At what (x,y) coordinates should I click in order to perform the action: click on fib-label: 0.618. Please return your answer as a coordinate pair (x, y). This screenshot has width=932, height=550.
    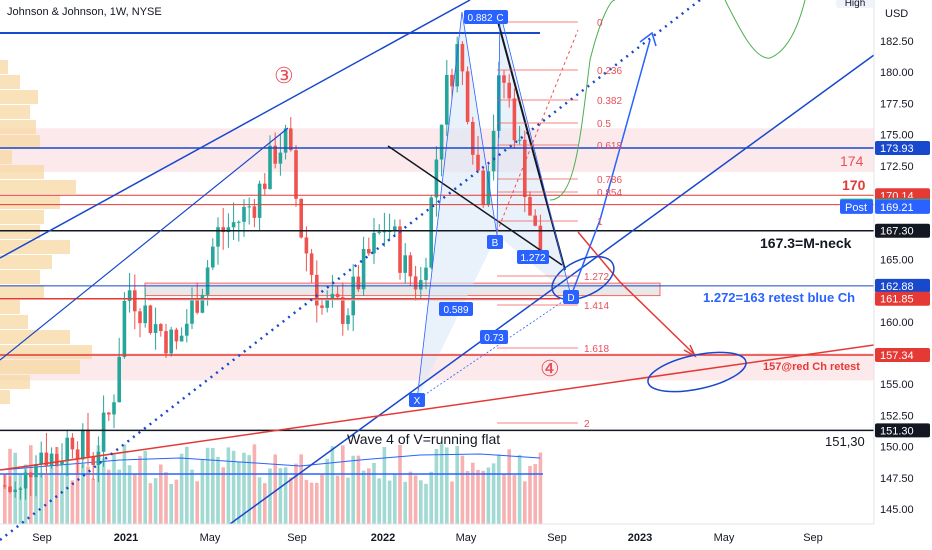
    Looking at the image, I should click on (609, 146).